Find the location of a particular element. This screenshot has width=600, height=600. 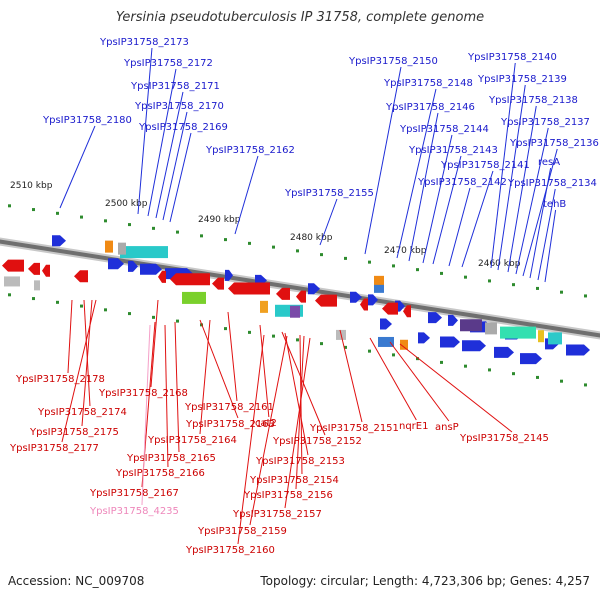

gene-label-ypsip31758_2153: YpsIP31758_2153 is located at coordinates (300, 461).